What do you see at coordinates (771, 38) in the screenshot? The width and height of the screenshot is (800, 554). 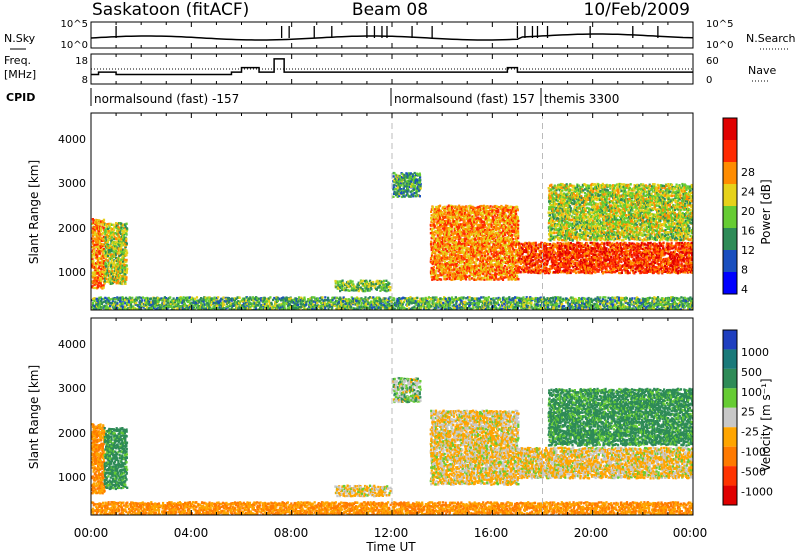 I see `nsearch-label: N.Search` at bounding box center [771, 38].